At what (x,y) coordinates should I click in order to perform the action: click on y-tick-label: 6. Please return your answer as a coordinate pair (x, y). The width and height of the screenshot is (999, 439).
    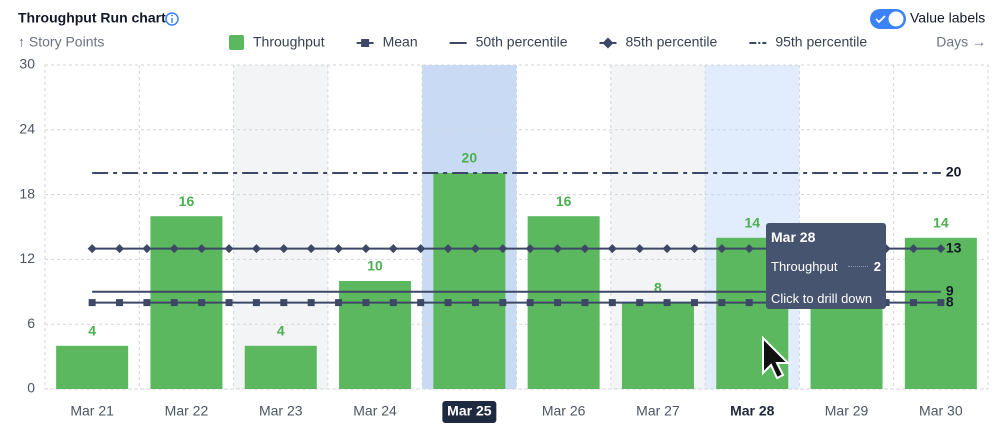
    Looking at the image, I should click on (31, 323).